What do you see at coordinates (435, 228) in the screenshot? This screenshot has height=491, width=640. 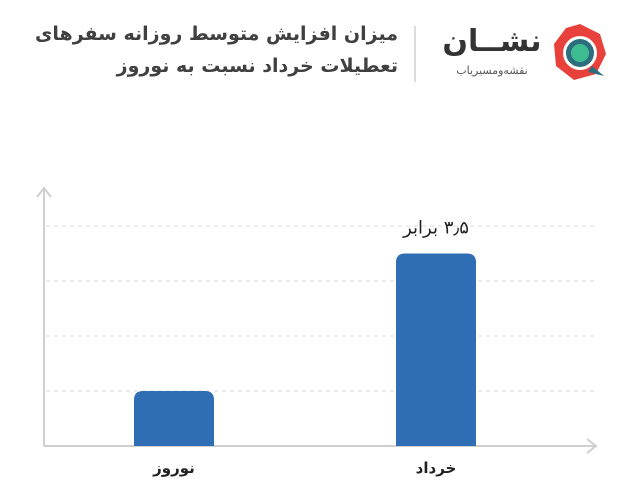 I see `data-label: ۳٫۵ برابر` at bounding box center [435, 228].